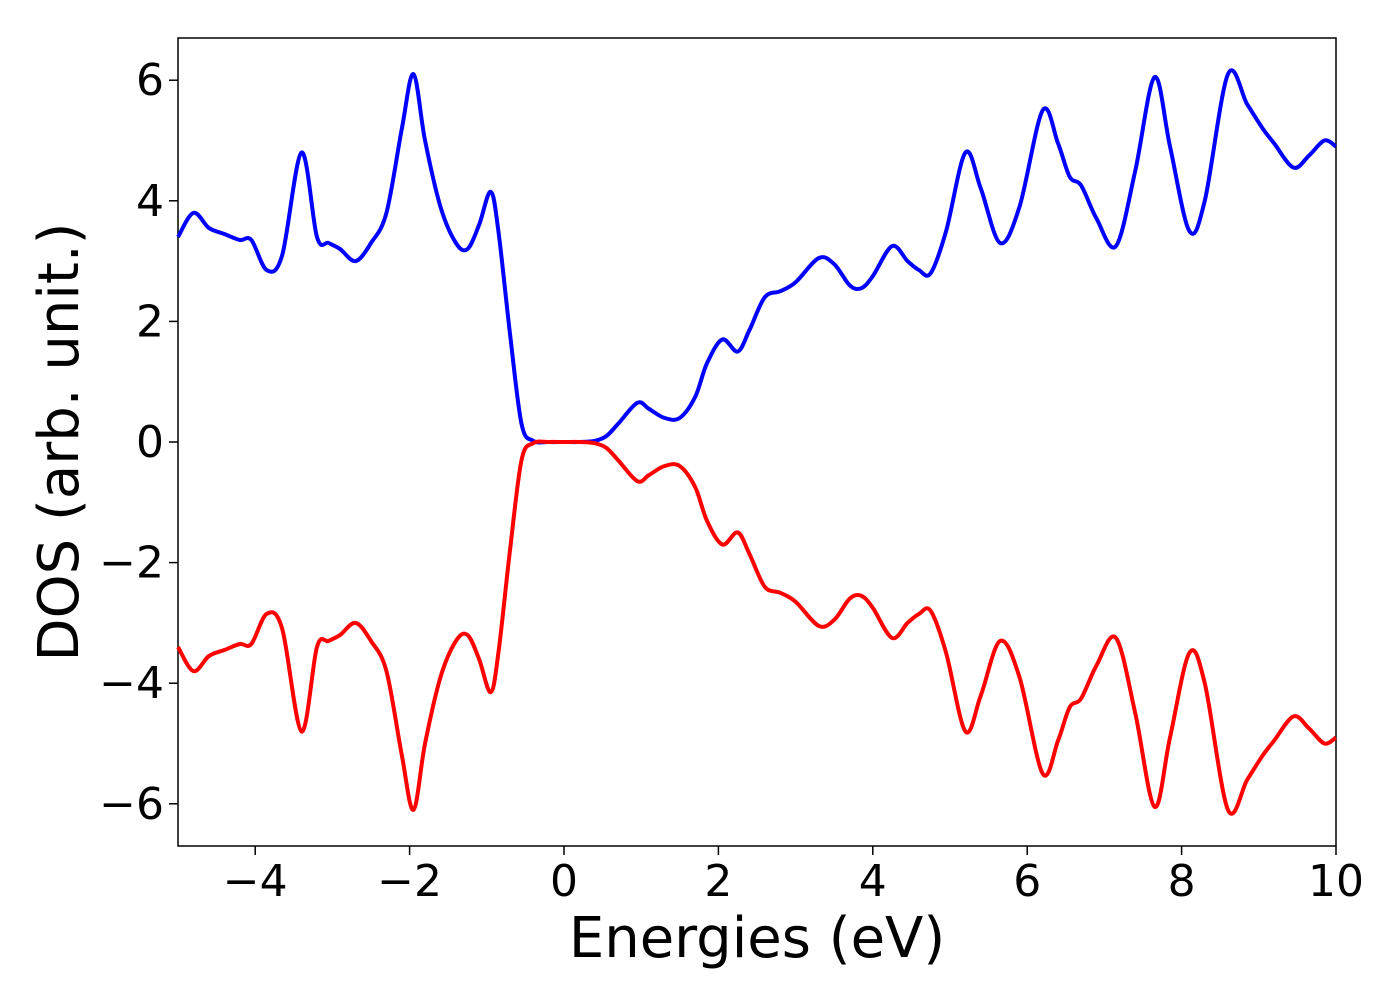 The height and width of the screenshot is (1000, 1400). What do you see at coordinates (757, 938) in the screenshot?
I see `x-axis-label: Energies (eV)` at bounding box center [757, 938].